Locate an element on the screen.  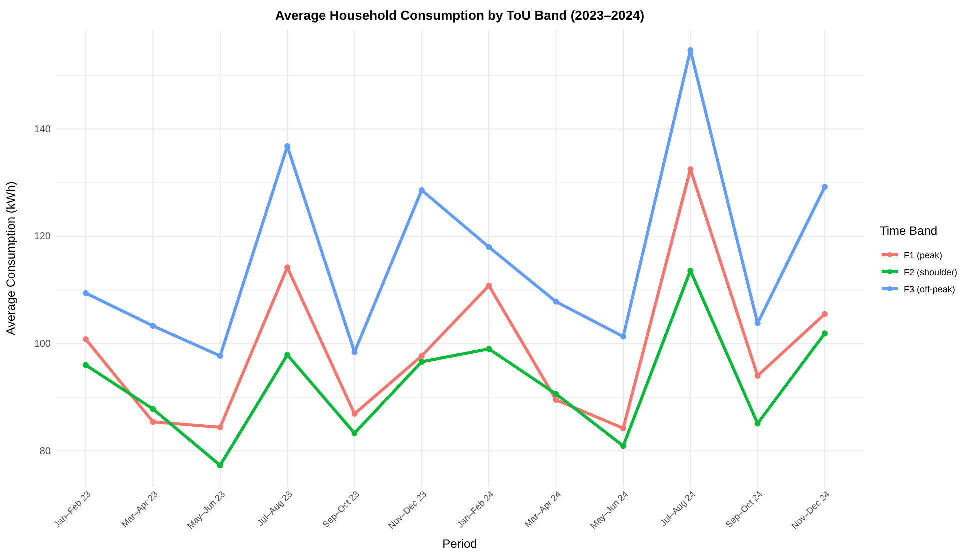
x-axis-title: Period is located at coordinates (460, 544).